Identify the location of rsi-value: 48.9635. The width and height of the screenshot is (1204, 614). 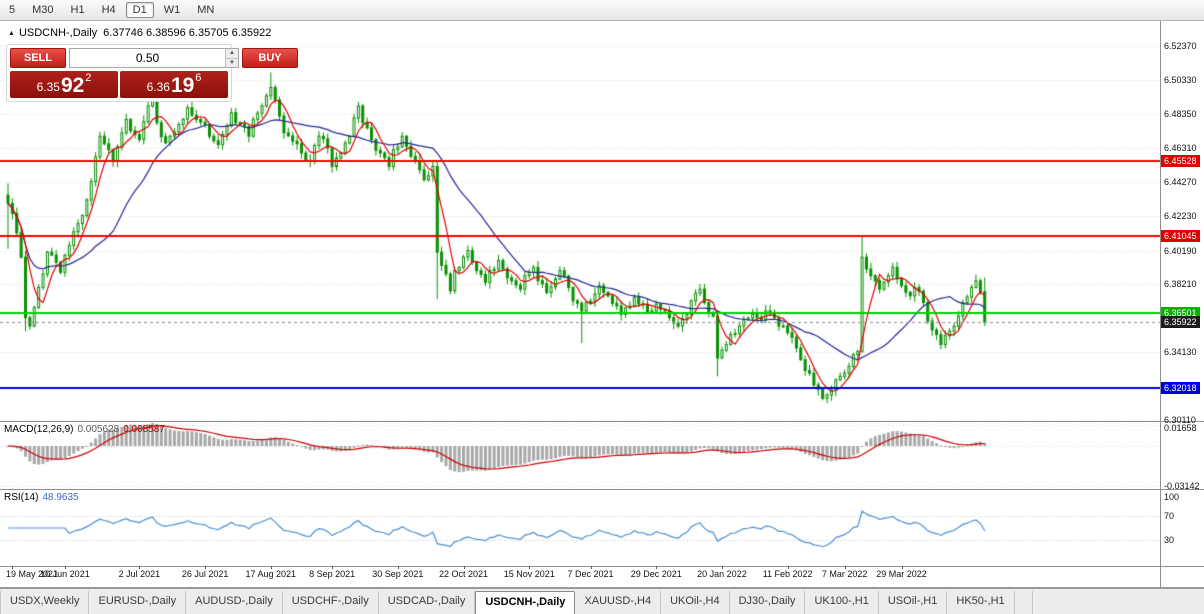
(60, 497).